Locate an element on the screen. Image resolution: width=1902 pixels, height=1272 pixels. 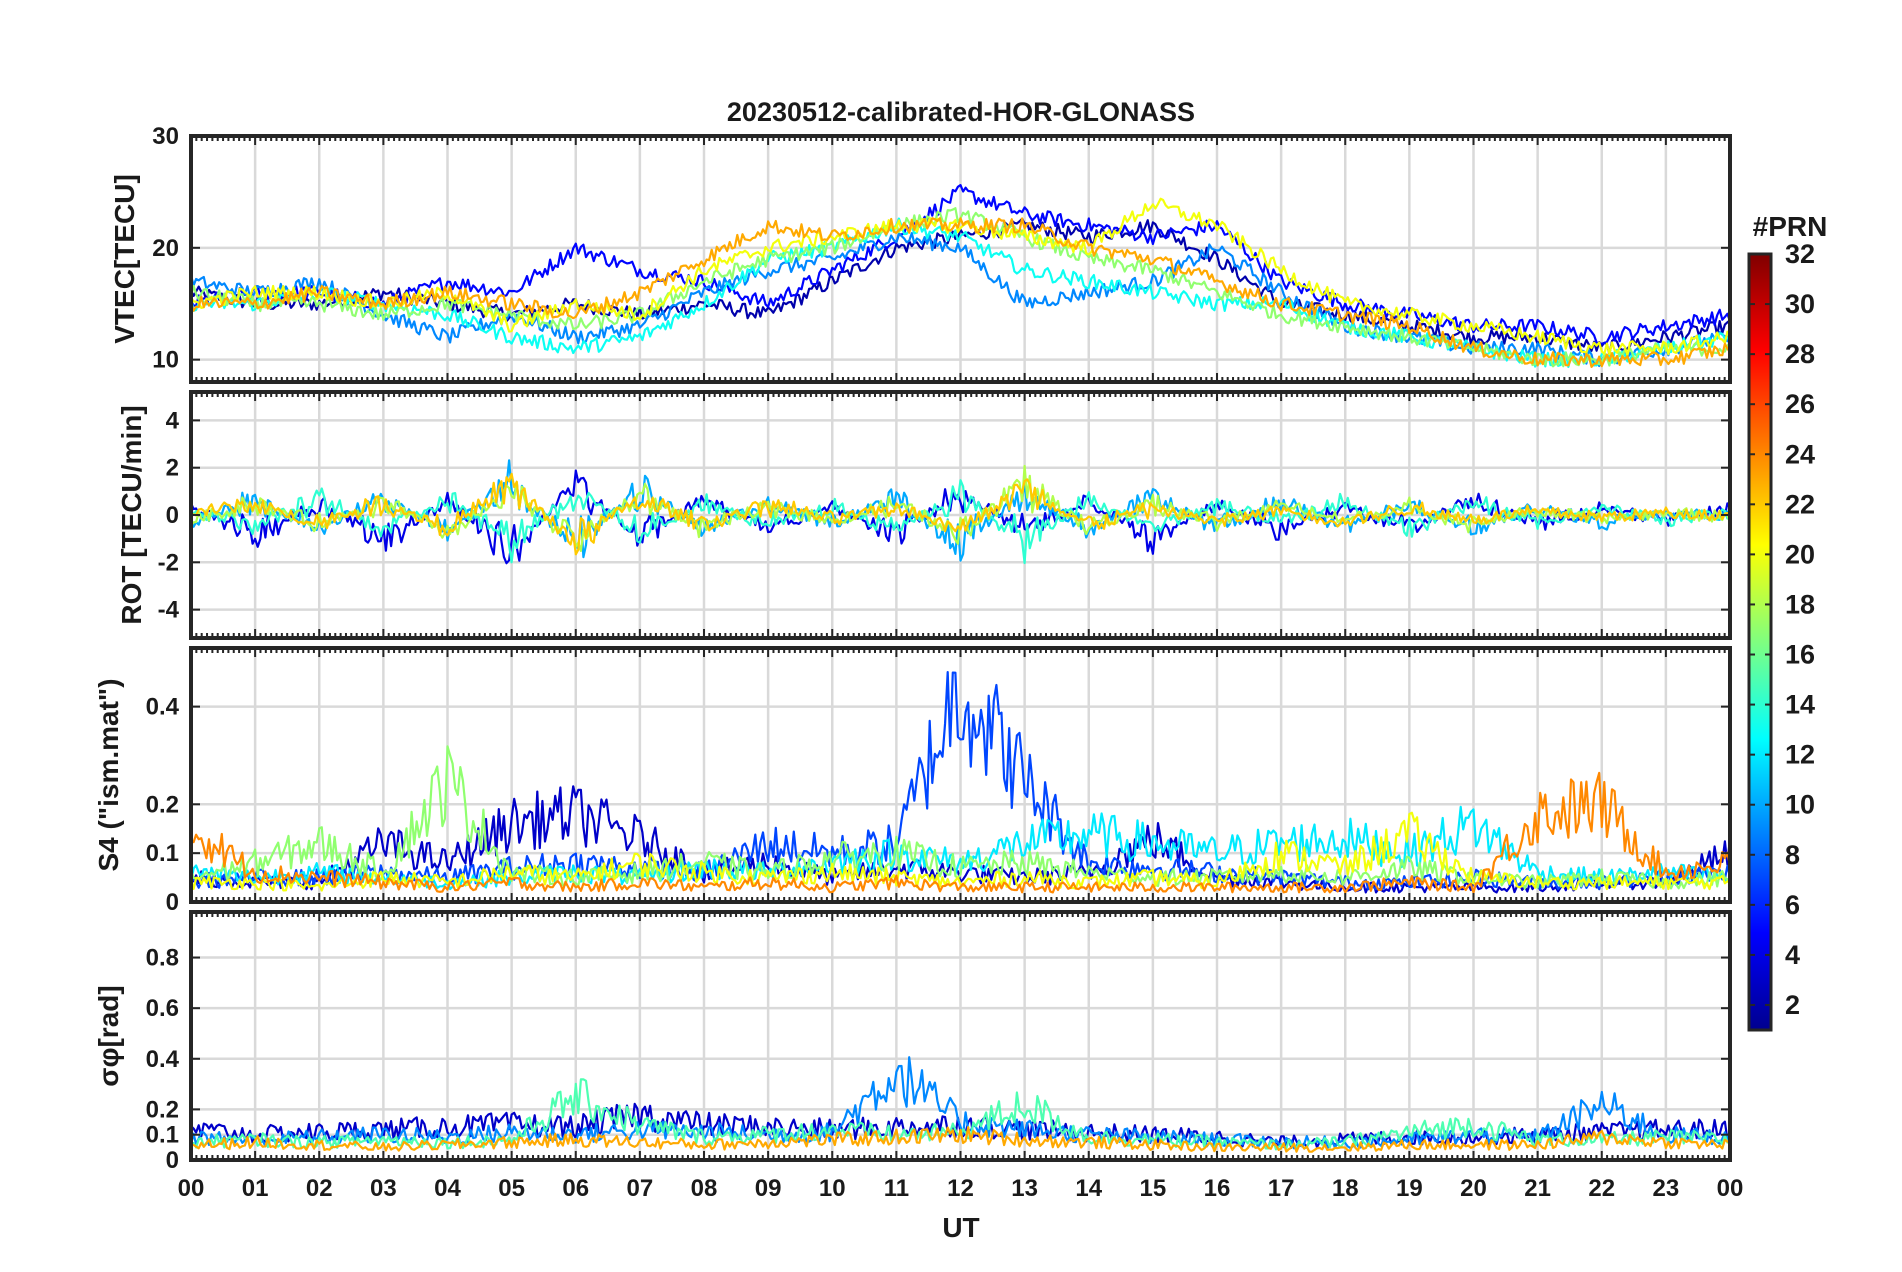
vtec-ytick-labels: 10 20 30 is located at coordinates (165, 248).